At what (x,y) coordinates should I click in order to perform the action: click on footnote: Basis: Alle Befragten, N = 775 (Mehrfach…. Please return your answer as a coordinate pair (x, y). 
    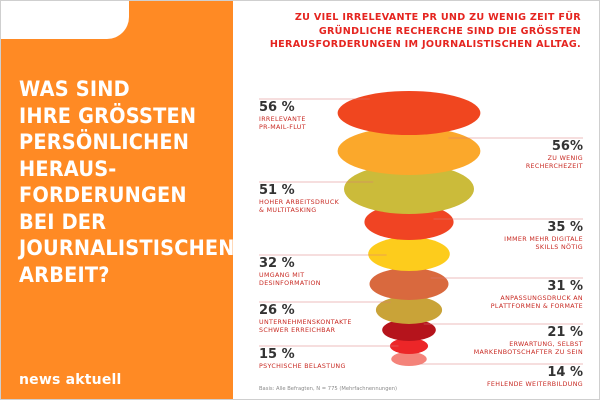
    Looking at the image, I should click on (328, 389).